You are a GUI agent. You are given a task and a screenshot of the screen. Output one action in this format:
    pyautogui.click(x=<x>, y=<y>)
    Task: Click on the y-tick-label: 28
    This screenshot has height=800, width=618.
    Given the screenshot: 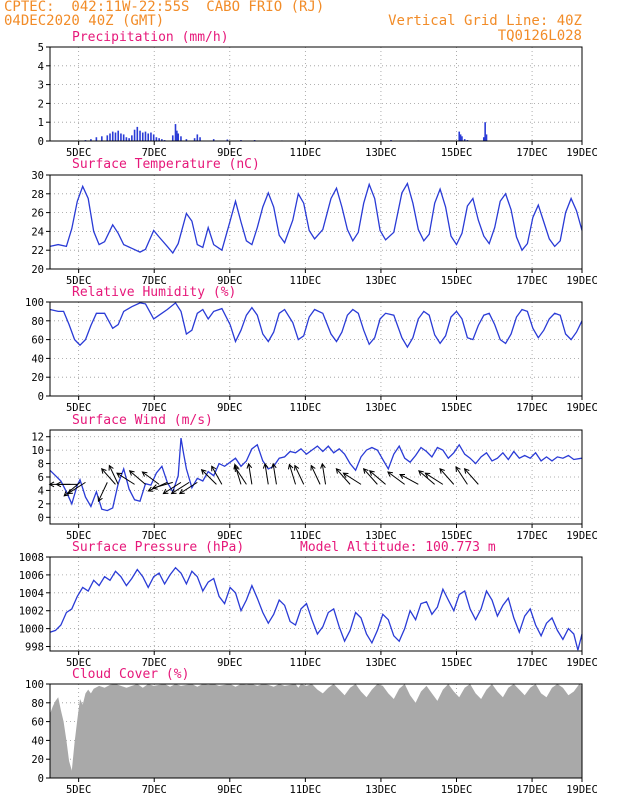 What is the action you would take?
    pyautogui.click(x=37, y=195)
    